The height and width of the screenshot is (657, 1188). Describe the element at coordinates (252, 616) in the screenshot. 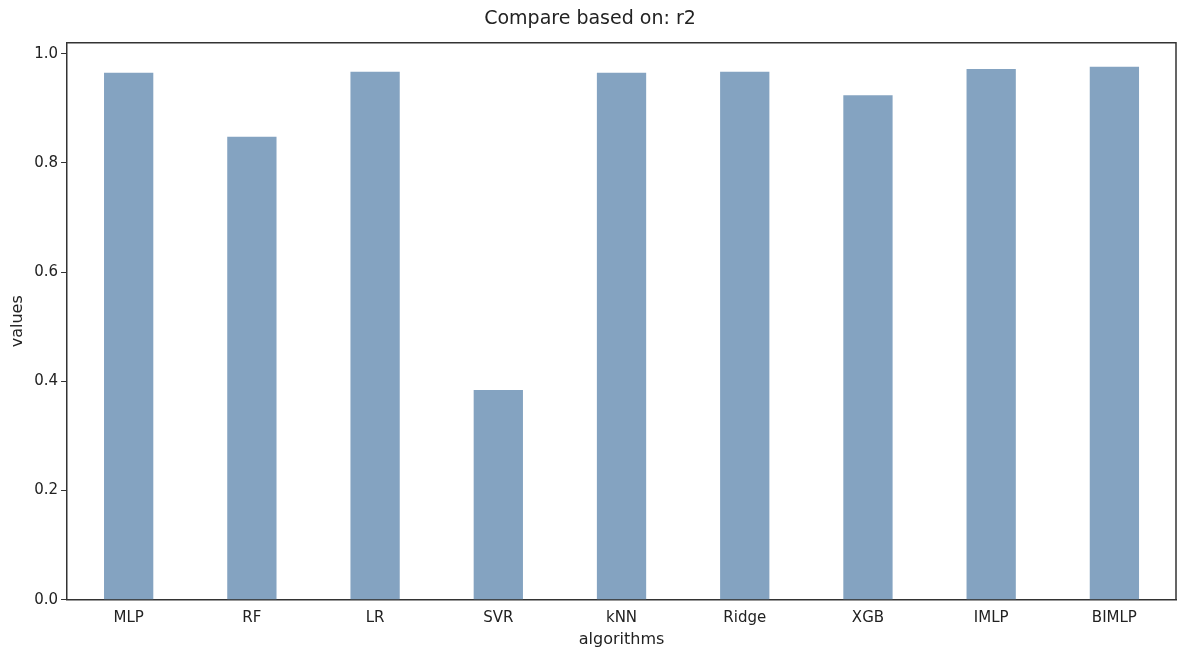

I see `x-tick-label: RF` at that location.